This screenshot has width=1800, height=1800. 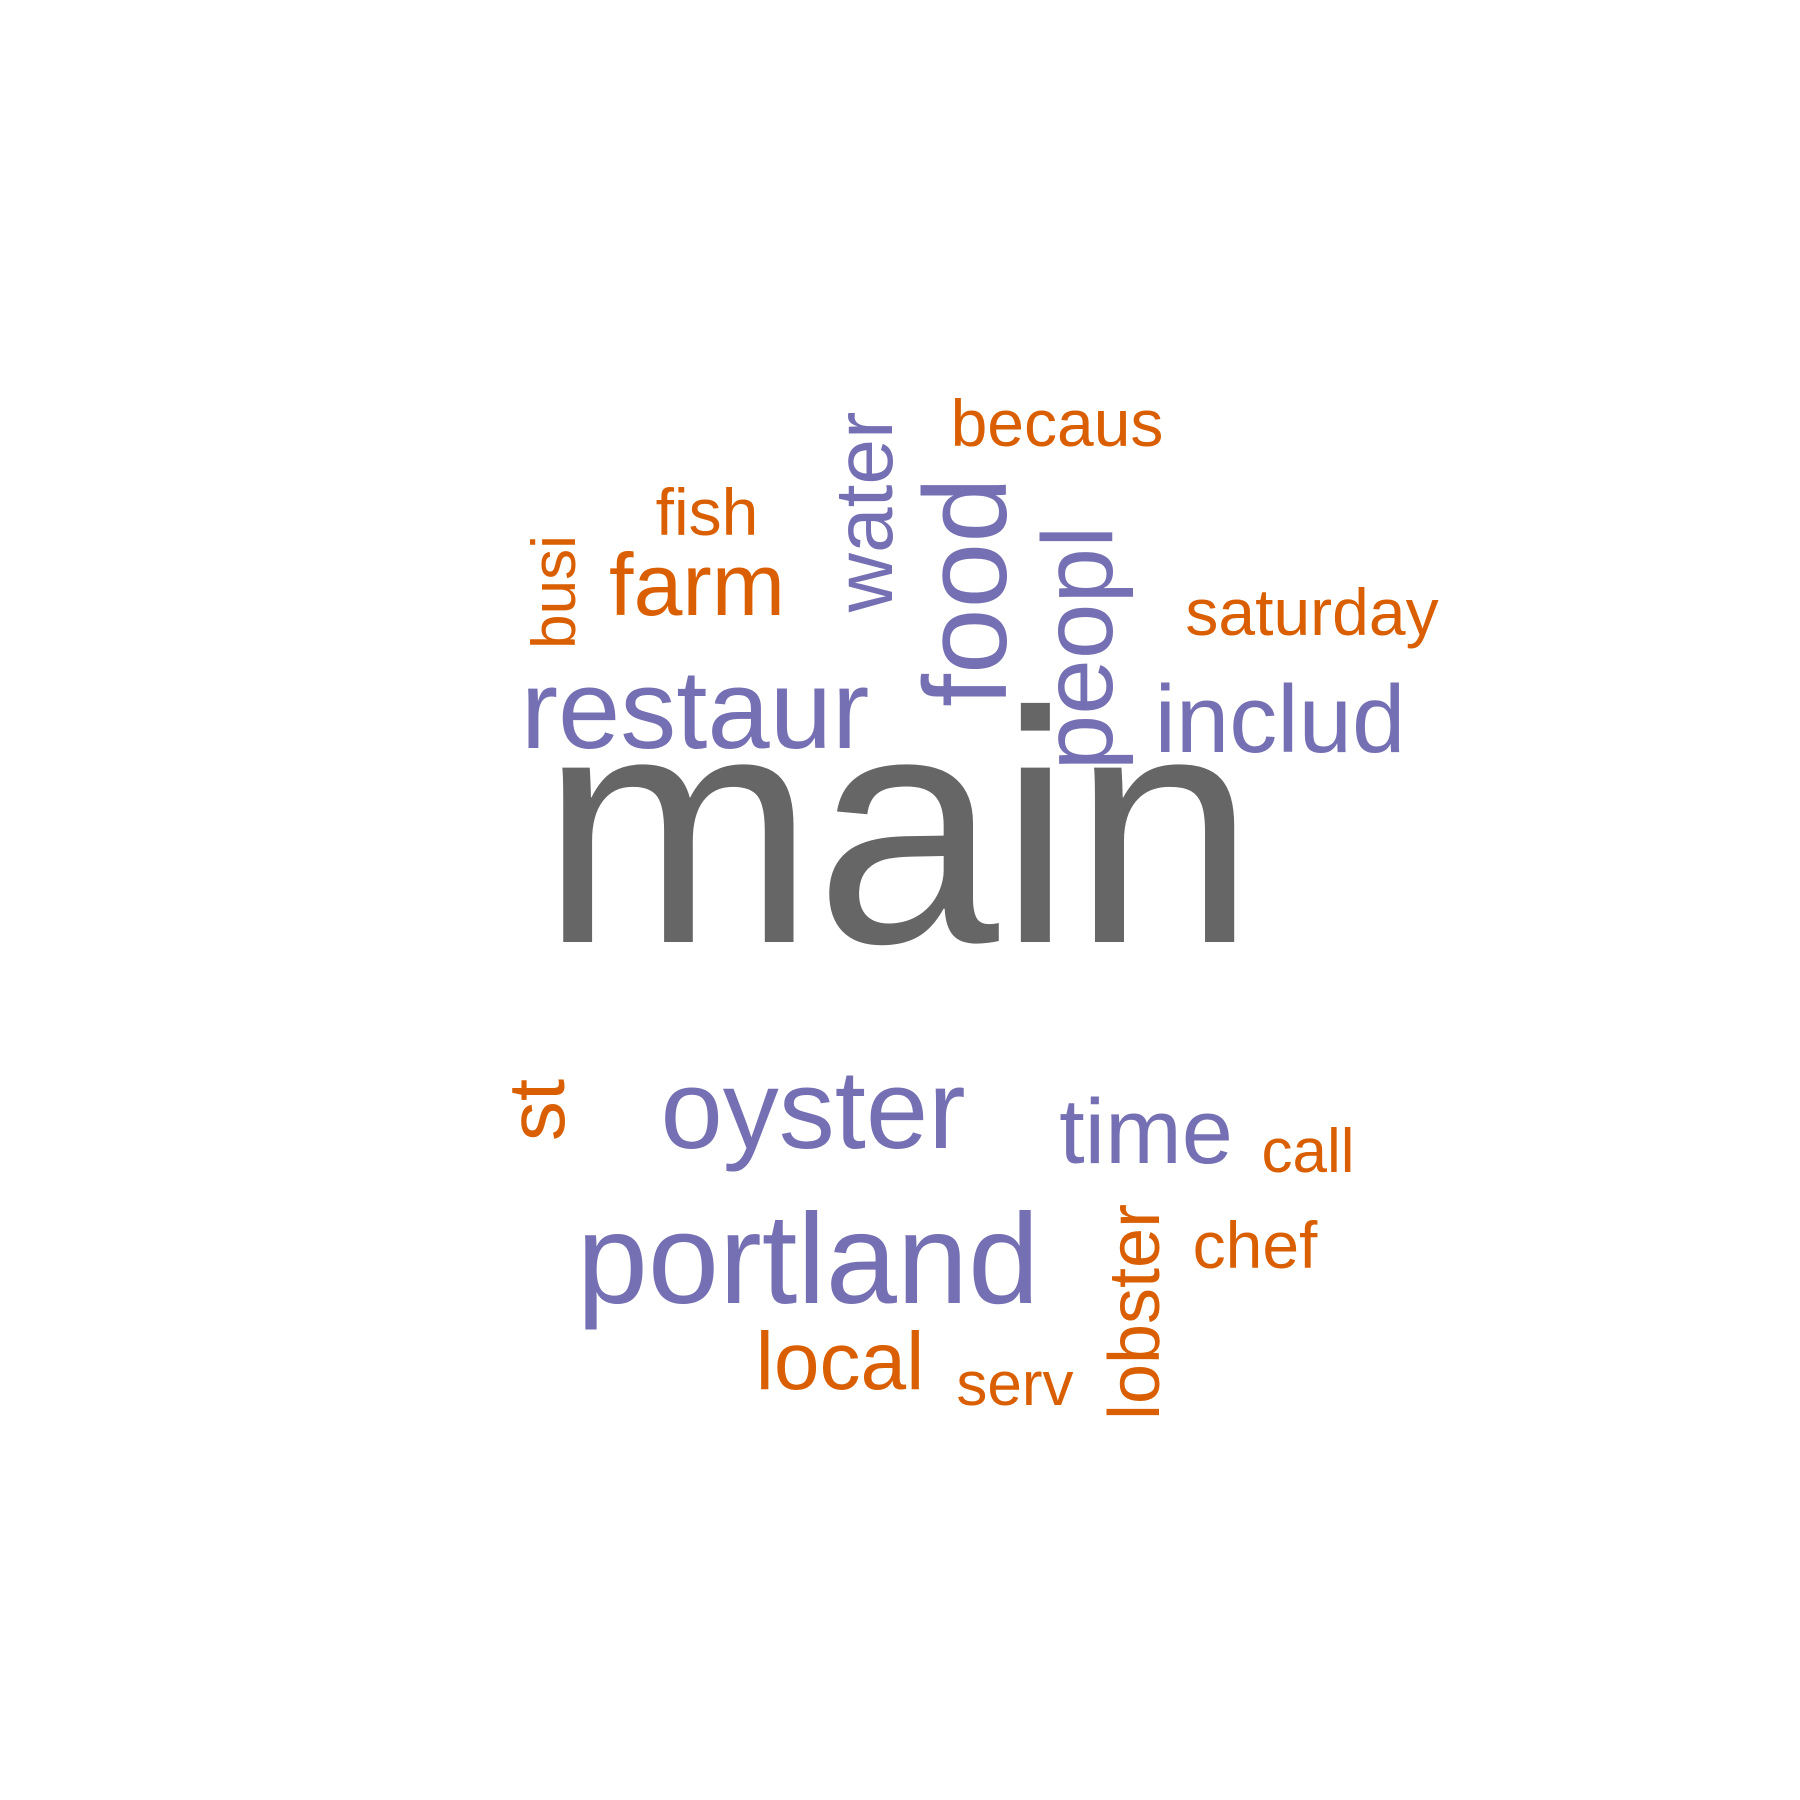 I want to click on word-lobster: lobster, so click(x=1135, y=1312).